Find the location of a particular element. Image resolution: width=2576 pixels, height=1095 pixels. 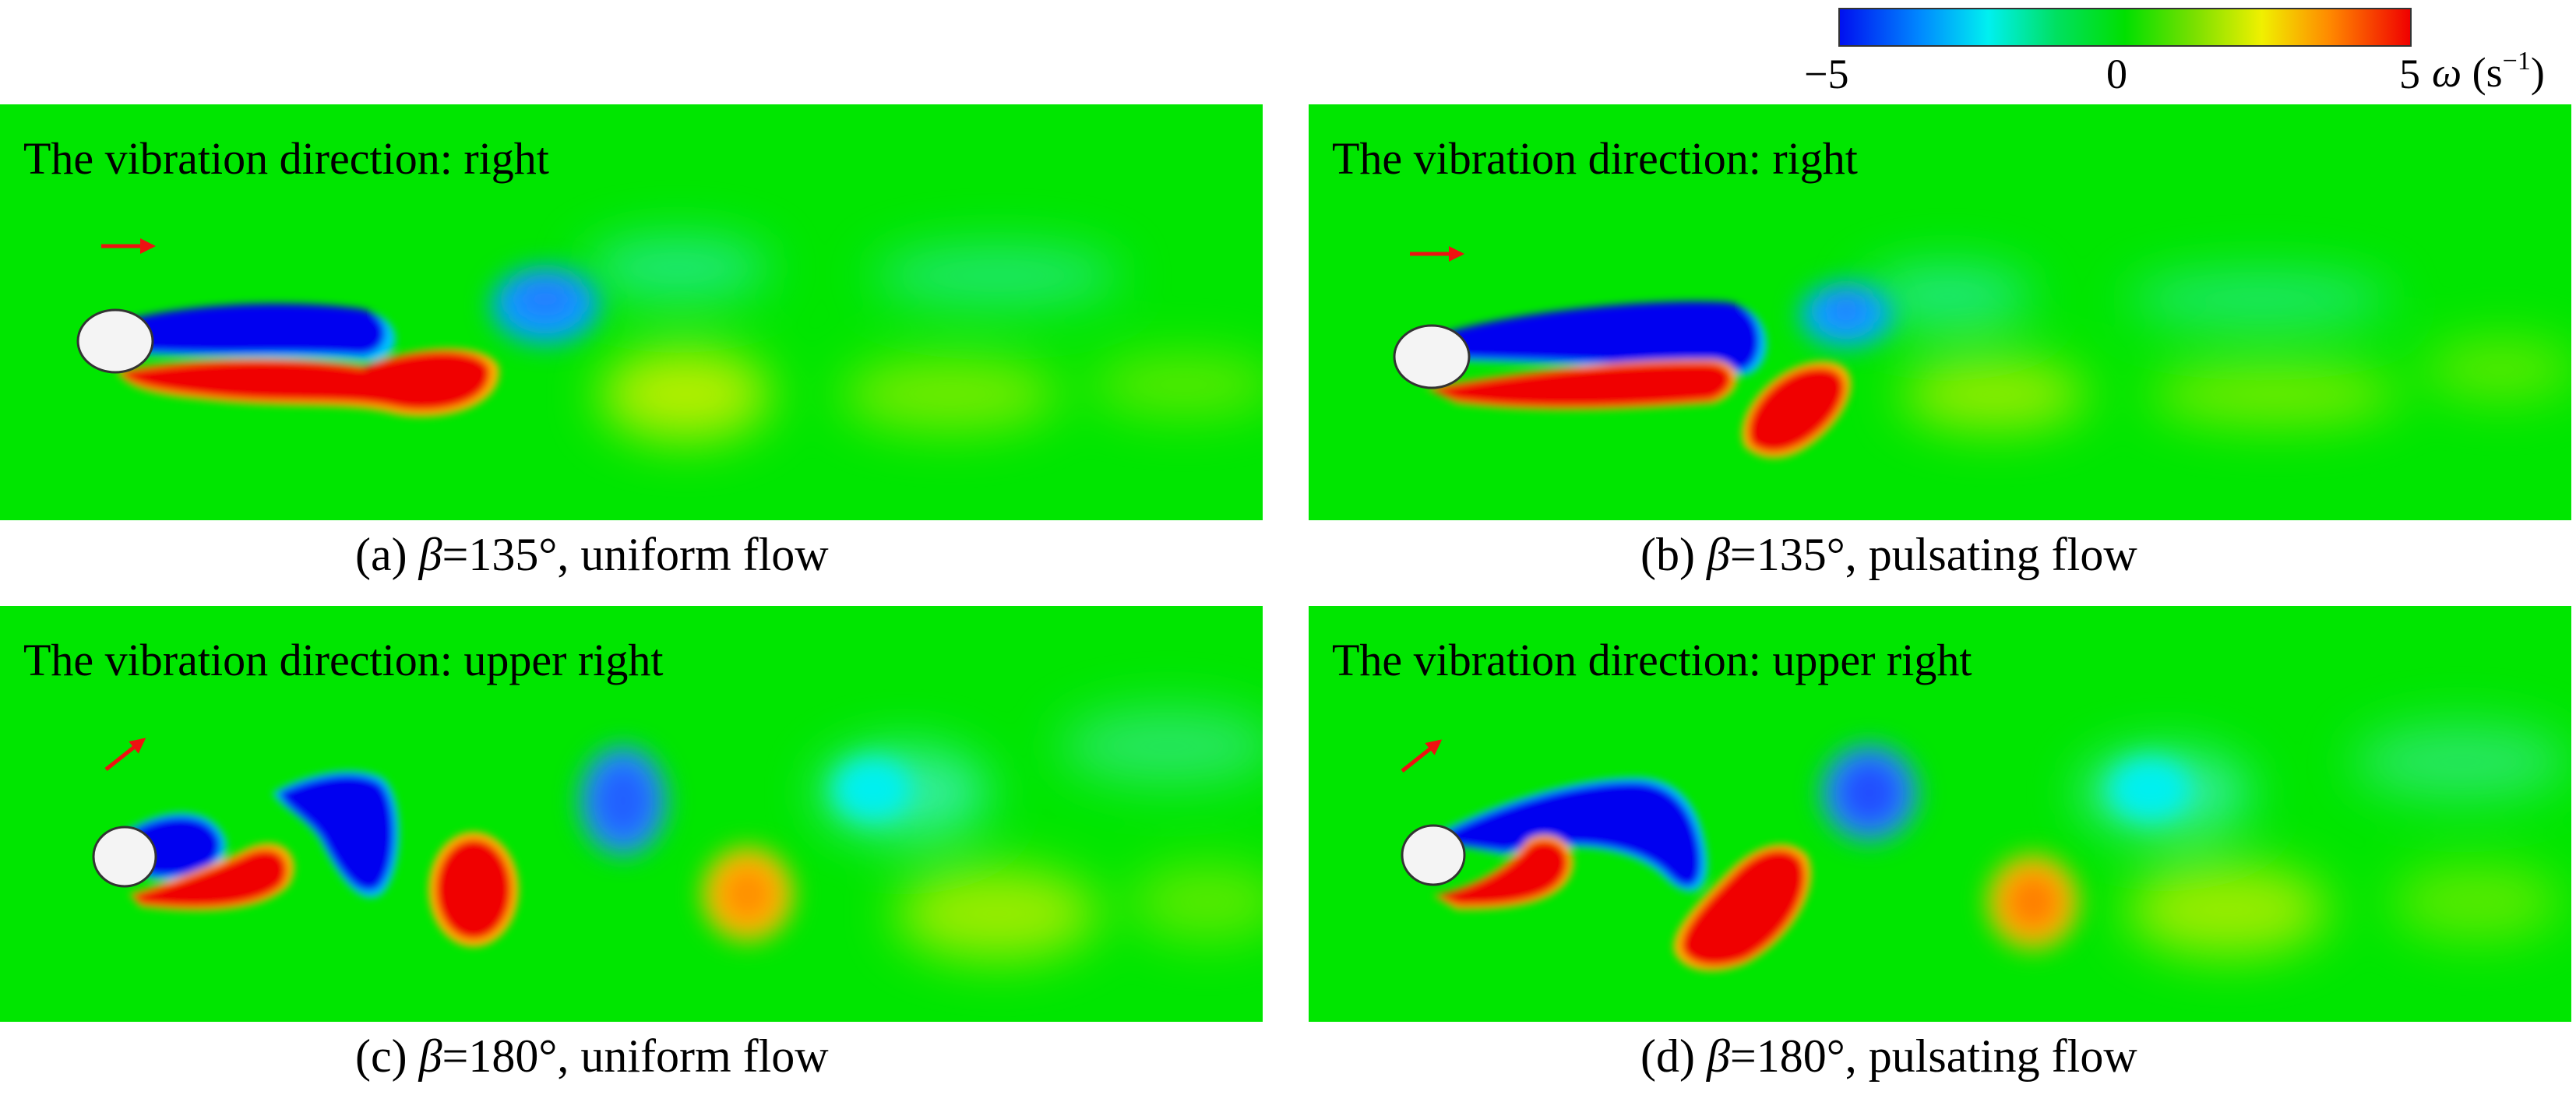

colorbar-unit-label: ω (s−1) is located at coordinates (2489, 71).